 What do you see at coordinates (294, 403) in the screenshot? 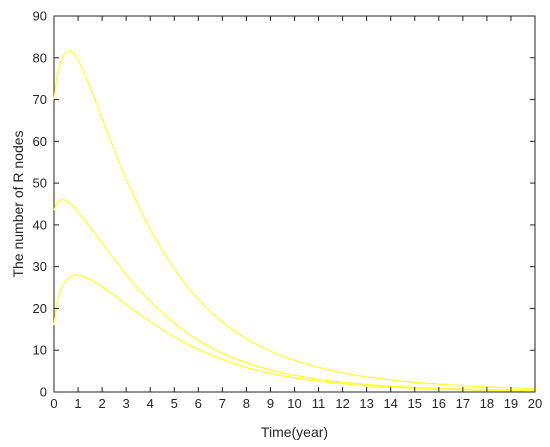
I see `x-tick-label: 10` at bounding box center [294, 403].